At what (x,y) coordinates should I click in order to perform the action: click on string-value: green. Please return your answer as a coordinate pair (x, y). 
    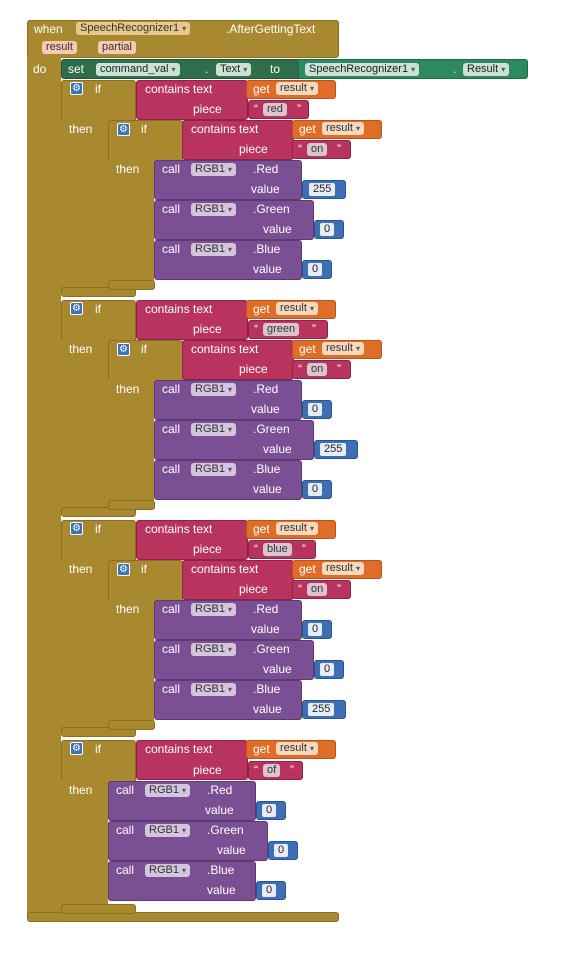
    Looking at the image, I should click on (281, 329).